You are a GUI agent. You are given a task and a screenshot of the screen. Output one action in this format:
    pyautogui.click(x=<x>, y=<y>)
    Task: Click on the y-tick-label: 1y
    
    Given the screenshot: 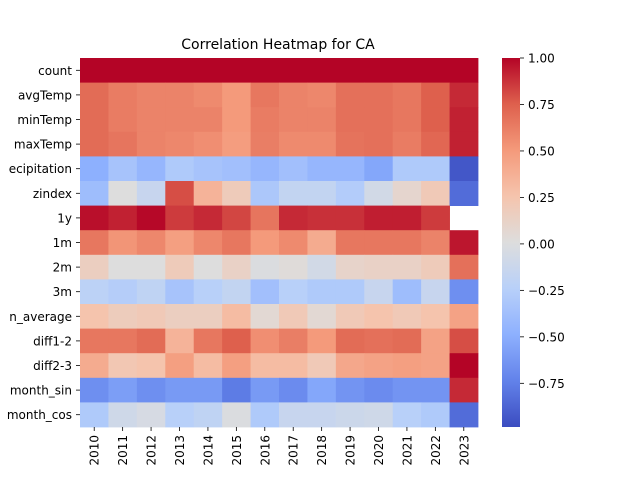 What is the action you would take?
    pyautogui.click(x=64, y=218)
    